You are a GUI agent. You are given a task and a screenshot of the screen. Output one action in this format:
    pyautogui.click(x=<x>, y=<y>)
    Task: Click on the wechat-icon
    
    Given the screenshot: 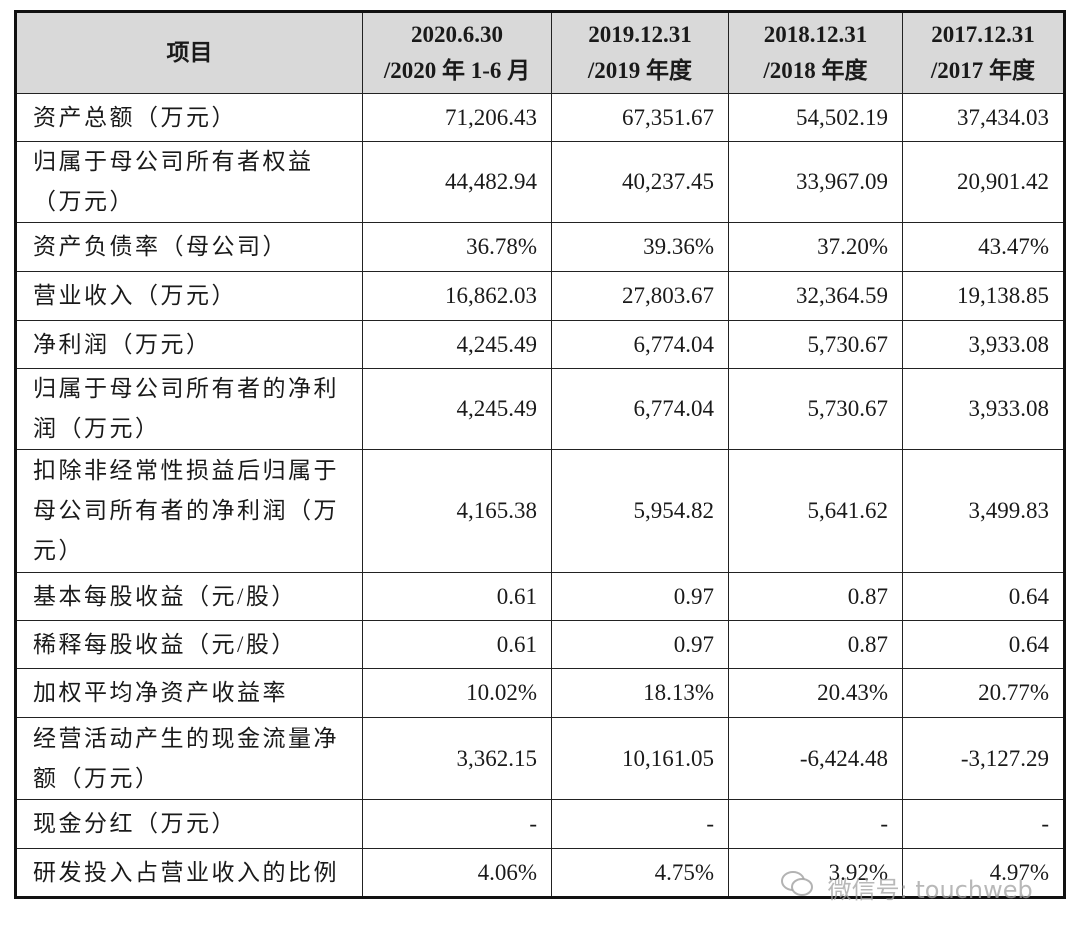 What is the action you would take?
    pyautogui.click(x=797, y=887)
    